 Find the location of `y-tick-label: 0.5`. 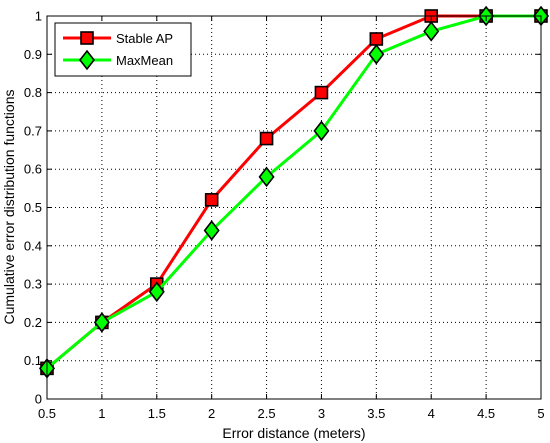

y-tick-label: 0.5 is located at coordinates (33, 207).